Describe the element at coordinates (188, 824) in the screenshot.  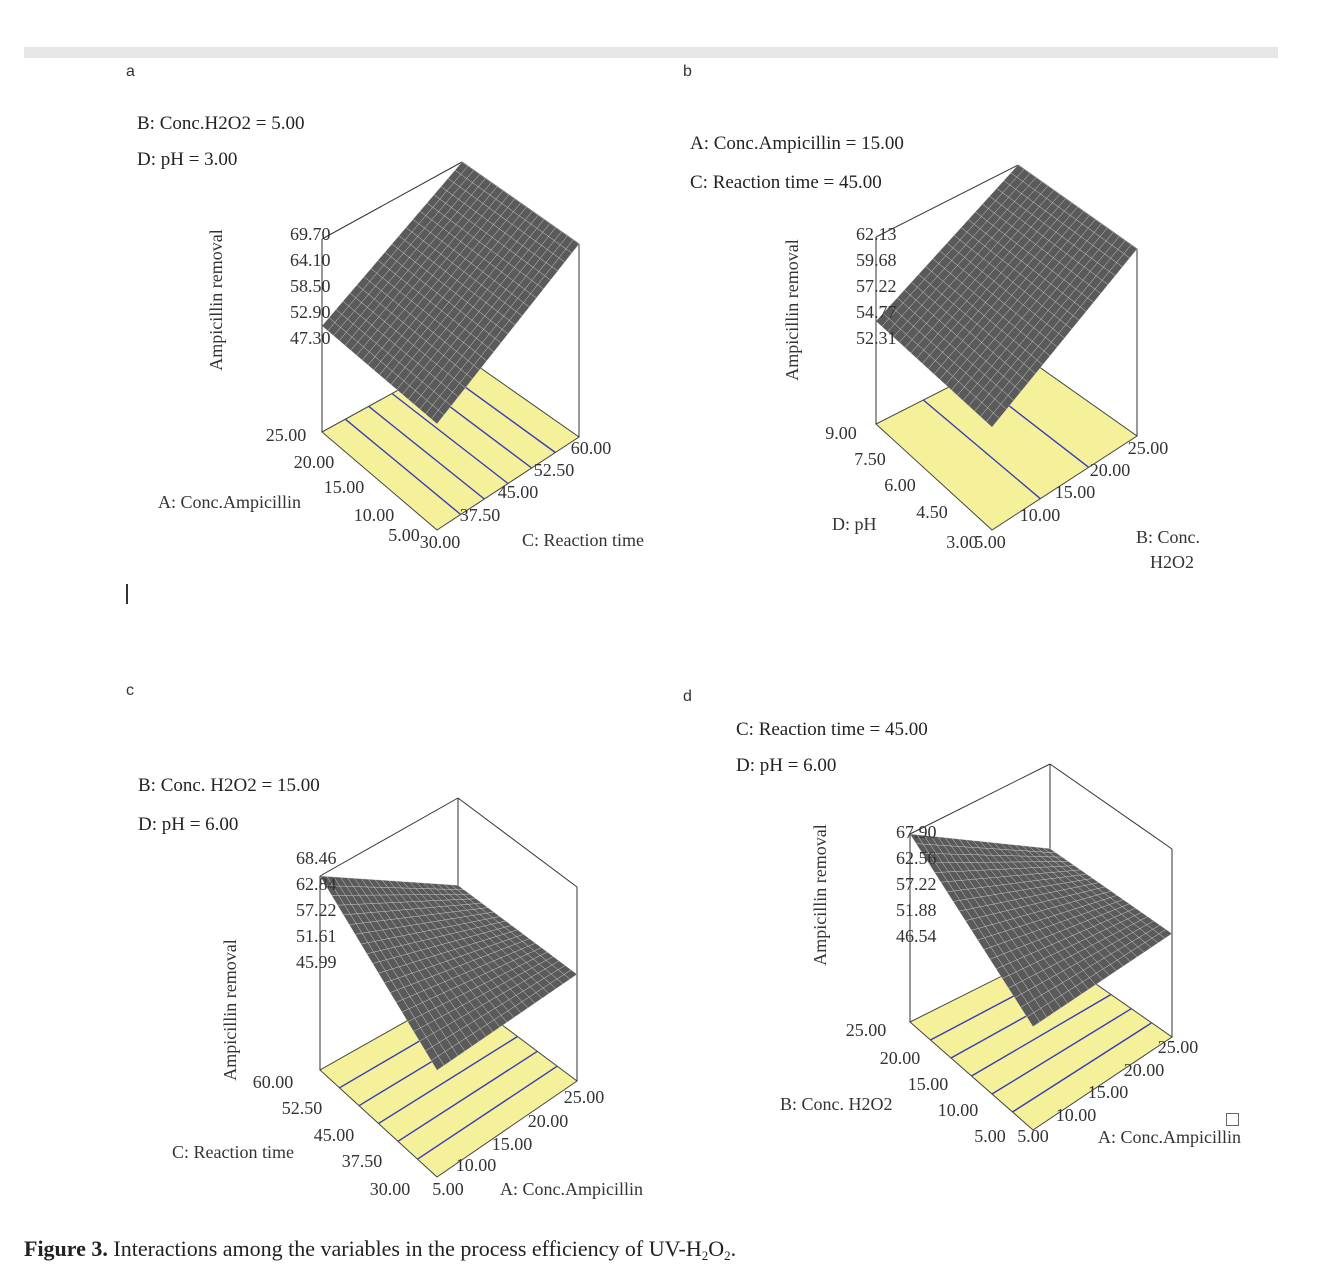
I see `fixed-factor-c-2: D: pH = 6.00` at that location.